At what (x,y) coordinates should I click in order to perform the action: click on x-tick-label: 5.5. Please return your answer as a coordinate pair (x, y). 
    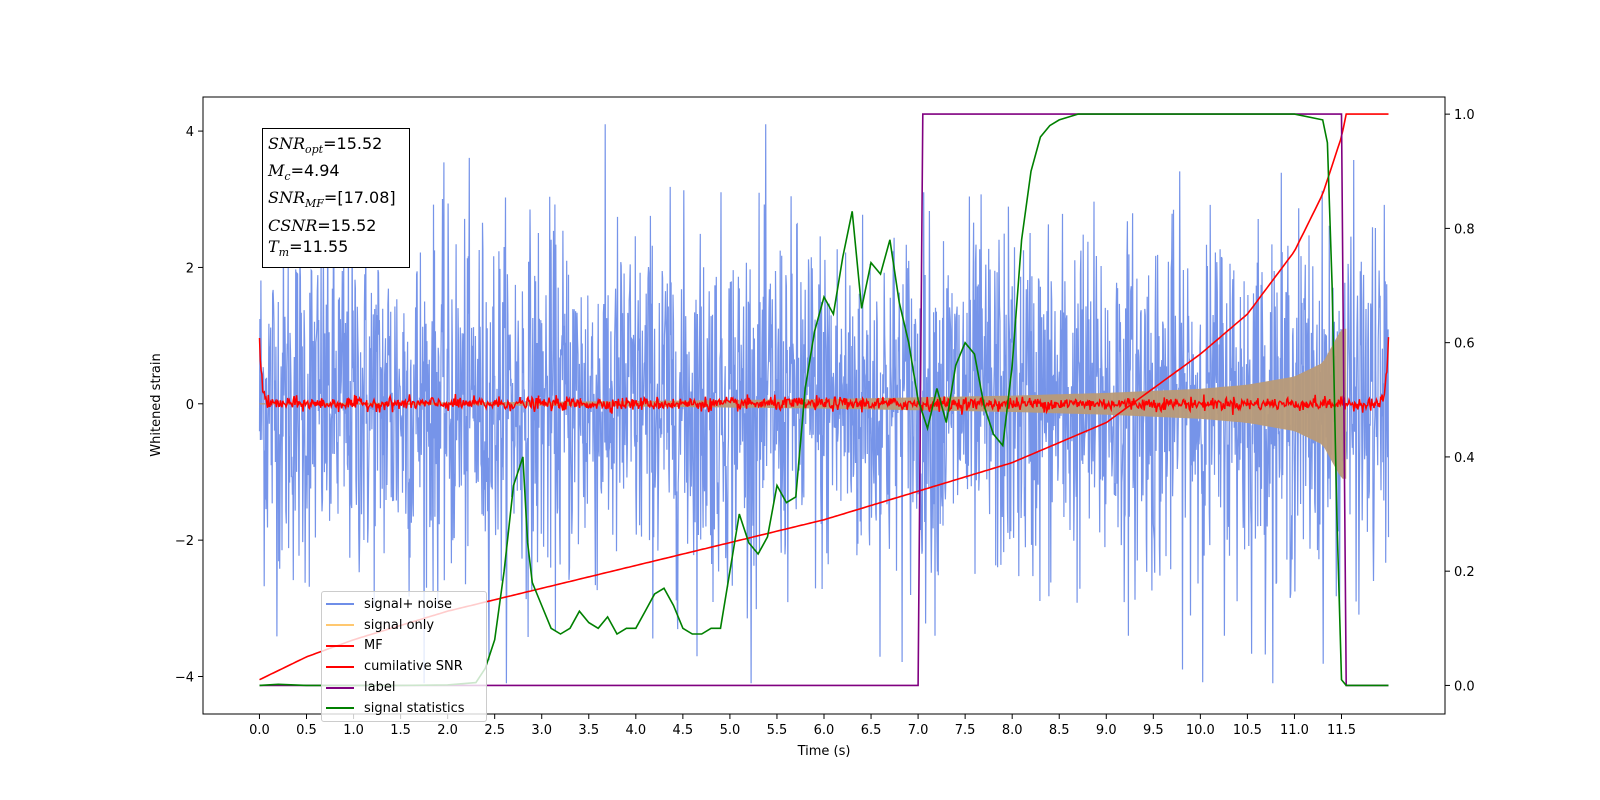
    Looking at the image, I should click on (777, 730).